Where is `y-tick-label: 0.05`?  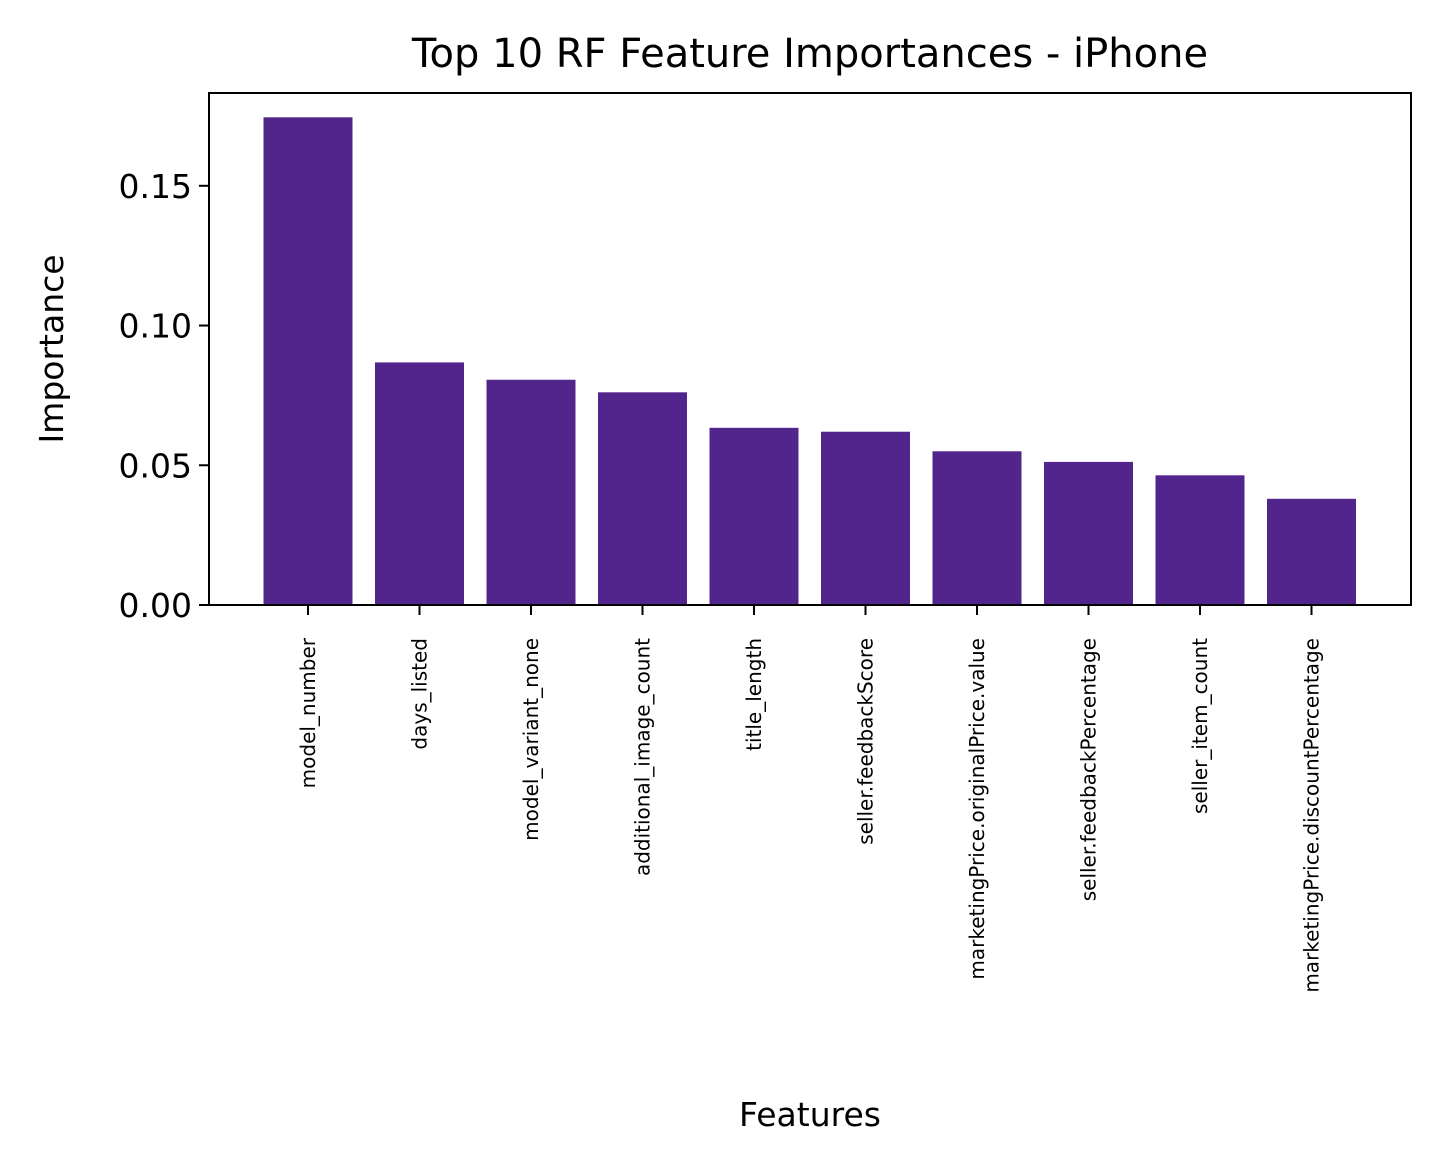
y-tick-label: 0.05 is located at coordinates (155, 465).